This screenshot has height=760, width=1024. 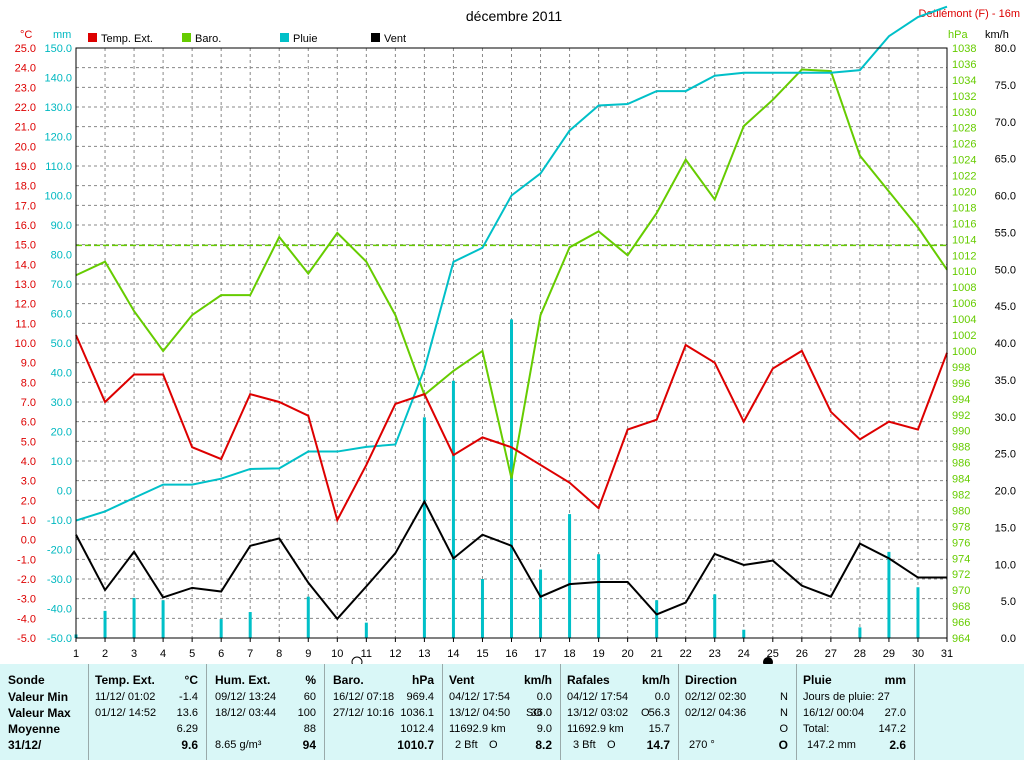 I want to click on stats-unit: °C, so click(x=191, y=680).